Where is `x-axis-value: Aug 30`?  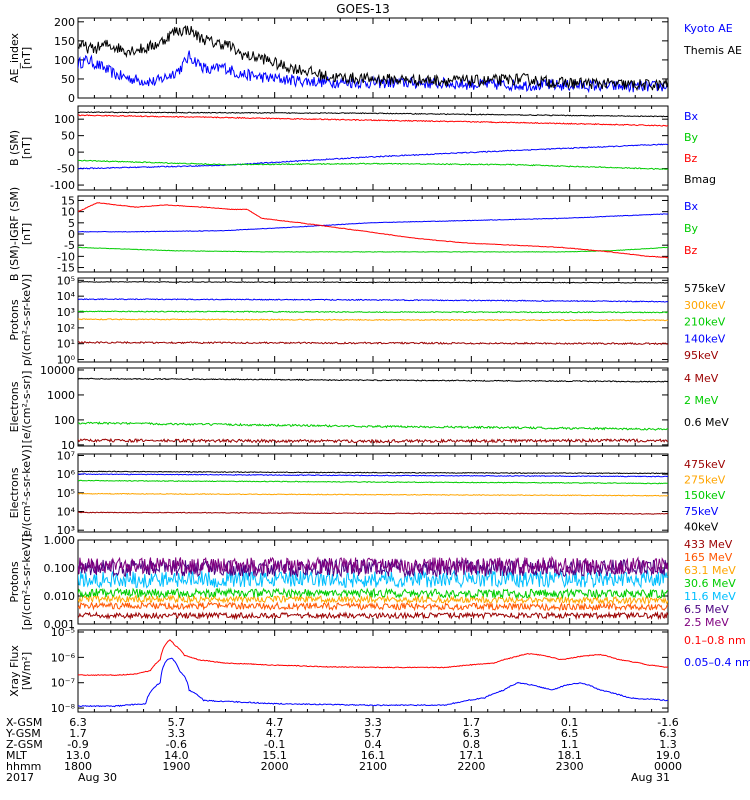 x-axis-value: Aug 30 is located at coordinates (97, 777).